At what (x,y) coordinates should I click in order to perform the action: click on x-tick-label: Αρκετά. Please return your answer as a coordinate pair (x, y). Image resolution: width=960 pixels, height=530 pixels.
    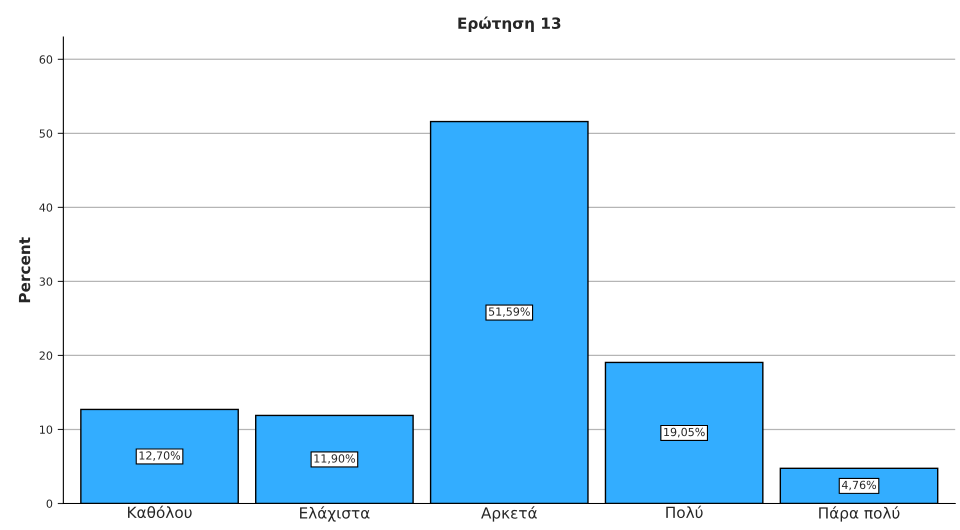
    Looking at the image, I should click on (509, 514).